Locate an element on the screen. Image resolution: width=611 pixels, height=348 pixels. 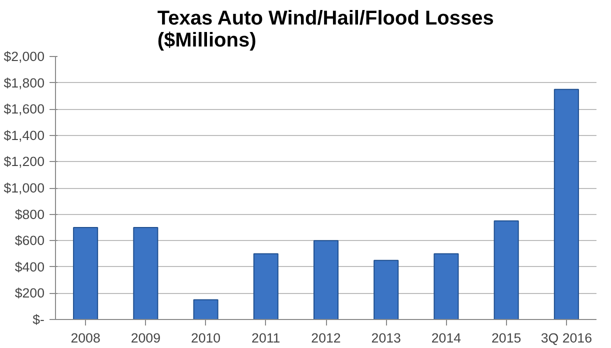
x-tick-label: 2009 is located at coordinates (145, 338).